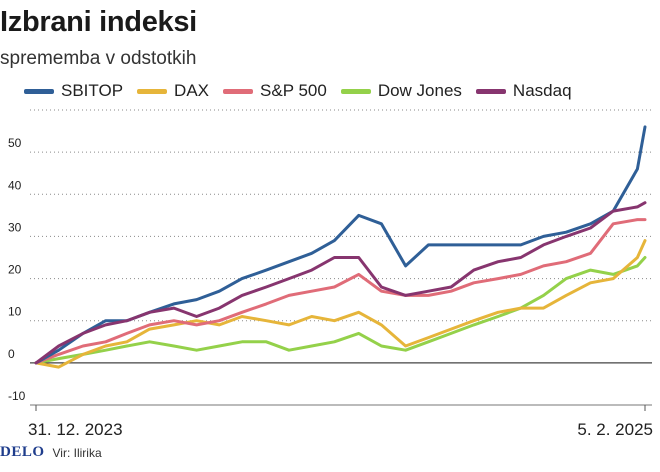 The width and height of the screenshot is (660, 472). I want to click on legend-item-nasdaq: Nasdaq, so click(523, 91).